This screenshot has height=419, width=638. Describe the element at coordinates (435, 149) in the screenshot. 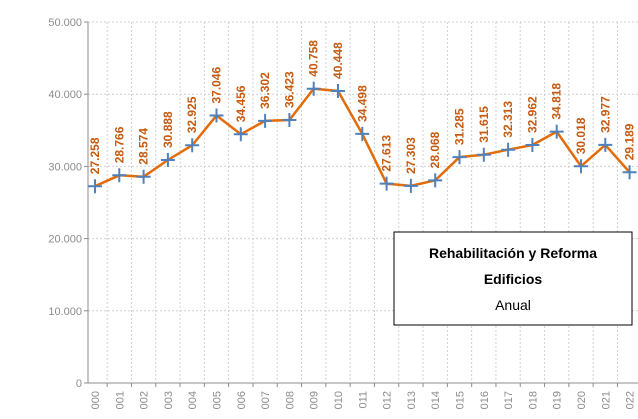

I see `data-label: 28.068` at that location.